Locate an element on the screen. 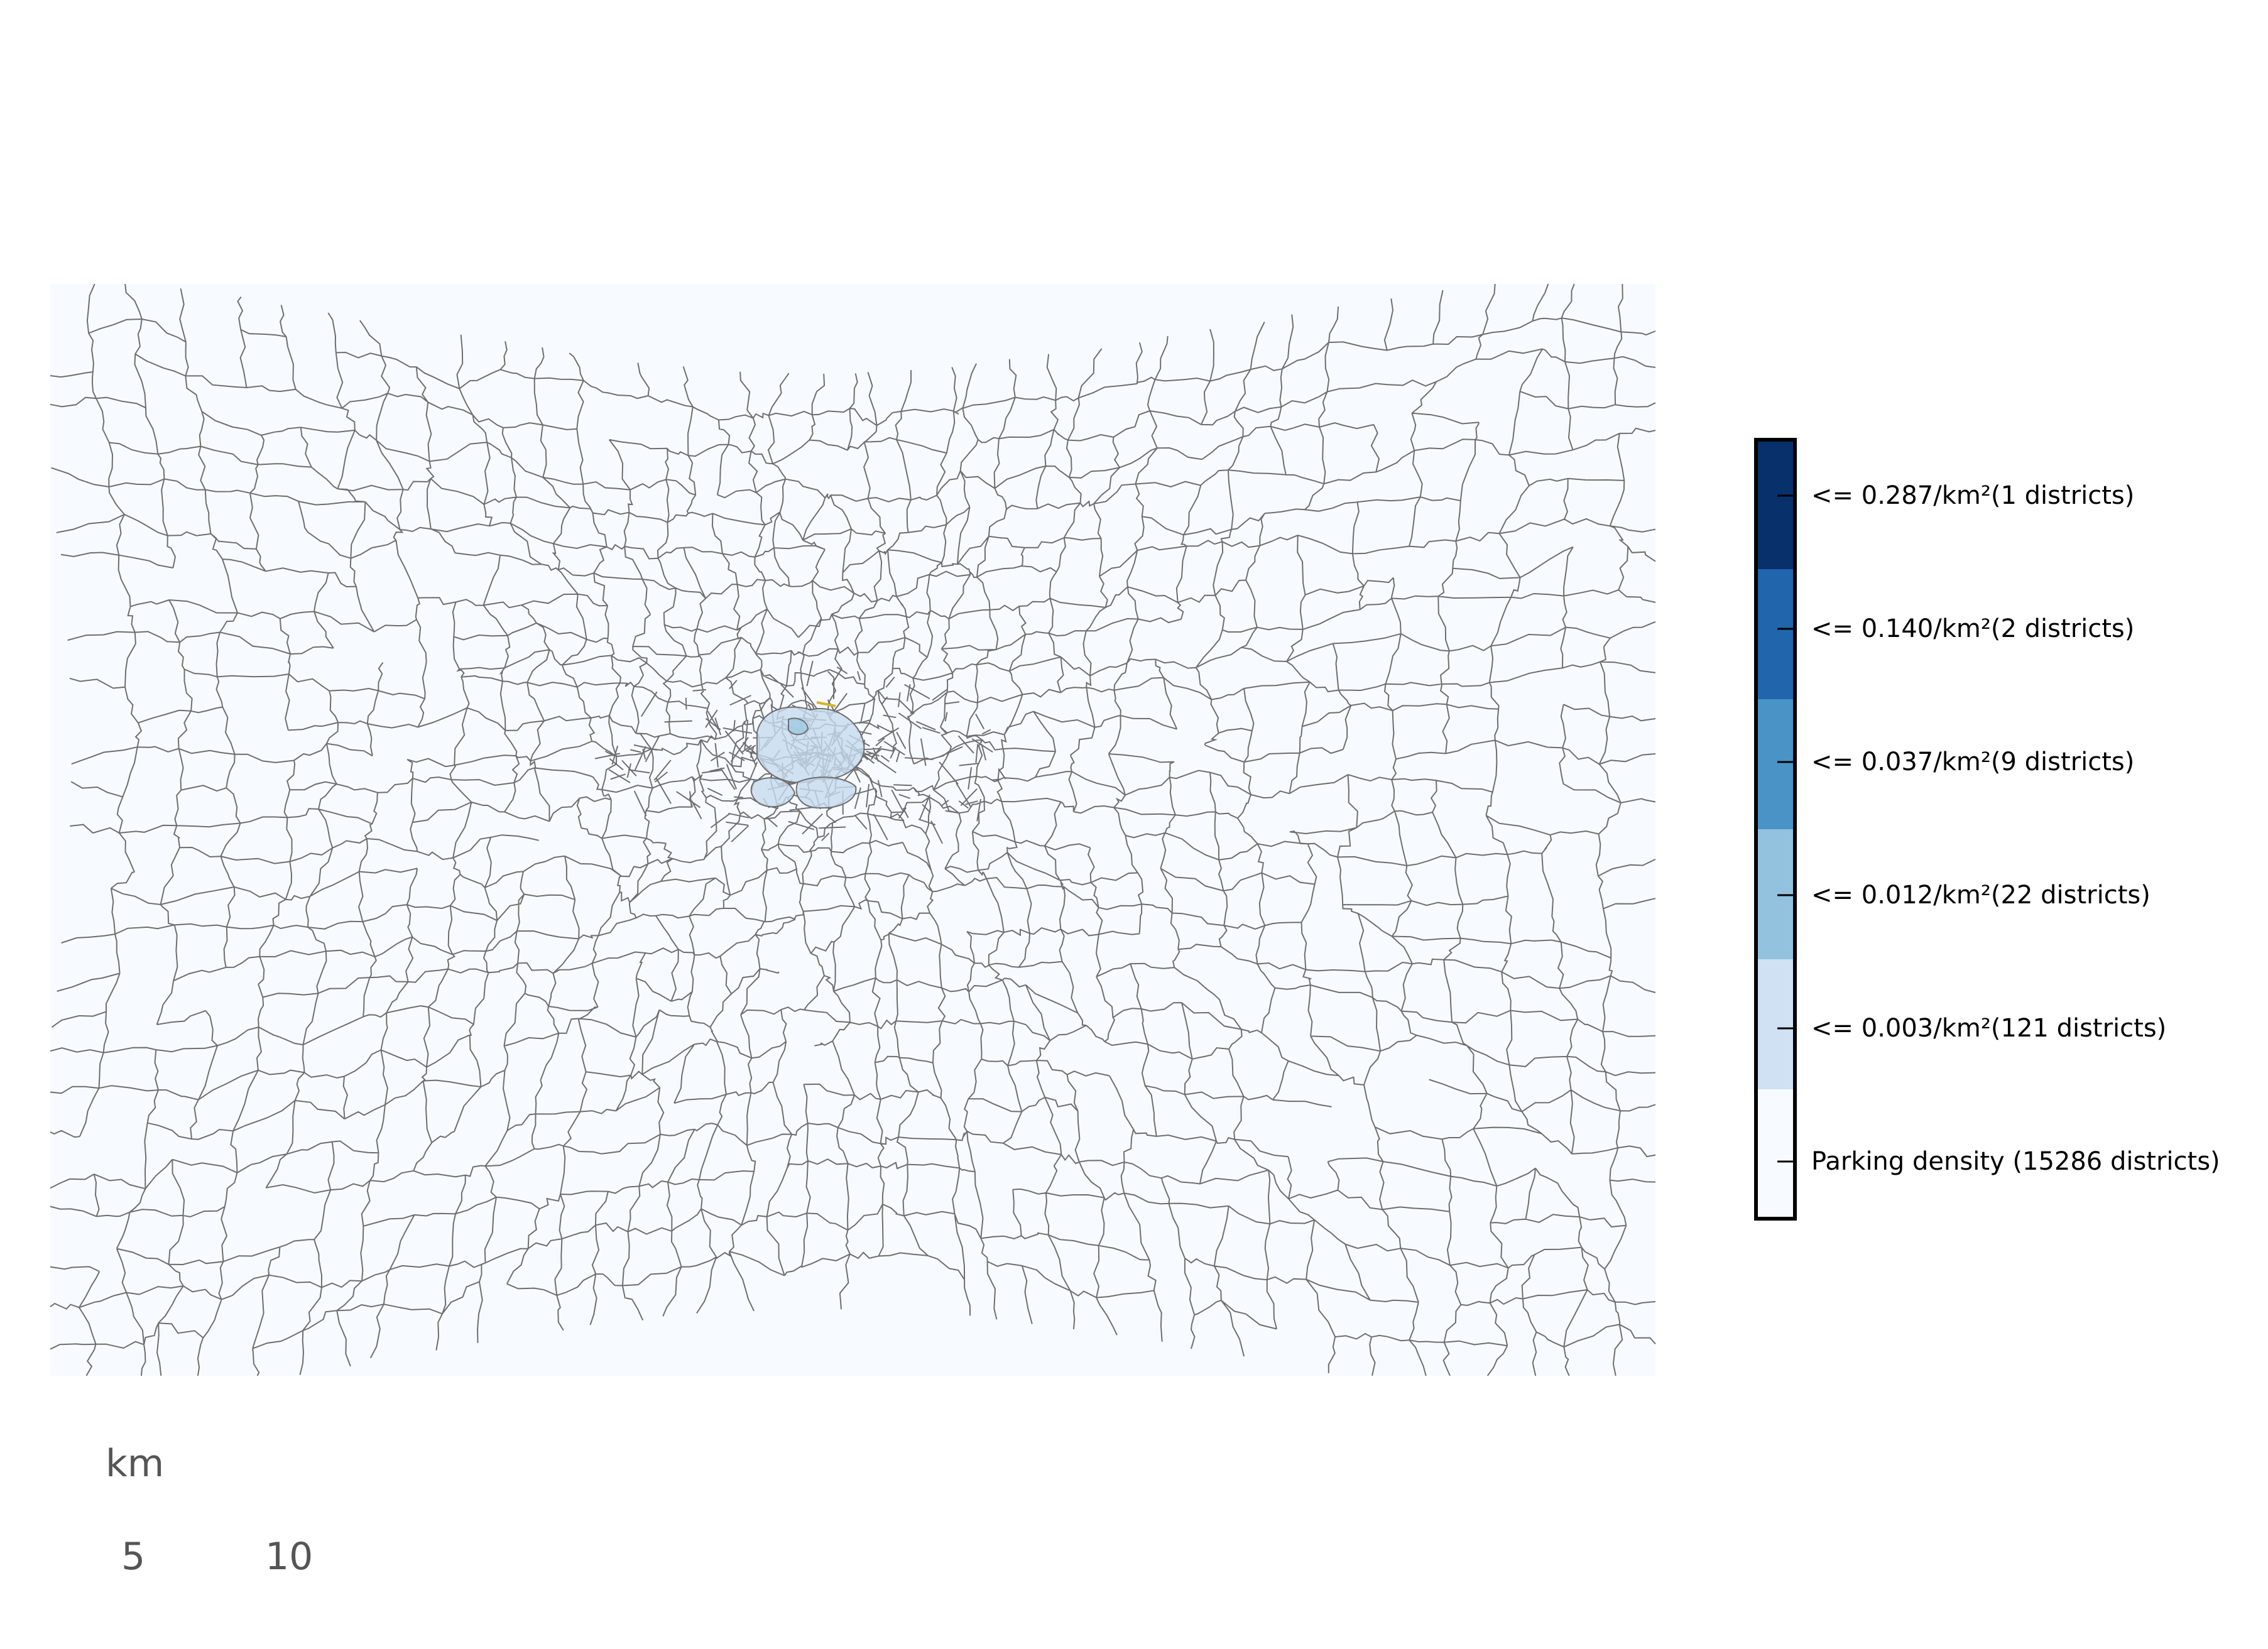 The image size is (2268, 1649). central-districts-highlight is located at coordinates (807, 755).